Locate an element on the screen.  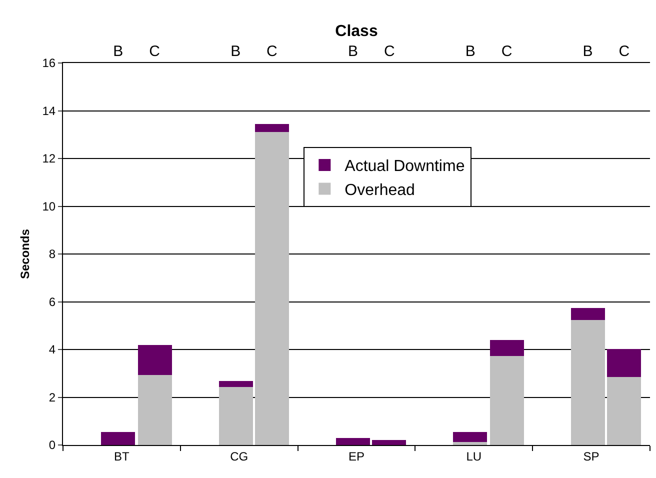
x-axis-title: Class is located at coordinates (356, 31).